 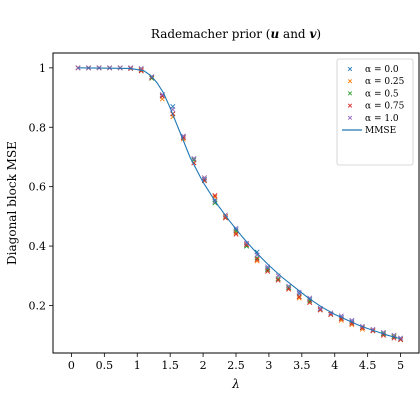 What do you see at coordinates (38, 246) in the screenshot?
I see `y-tick-label: 0.4` at bounding box center [38, 246].